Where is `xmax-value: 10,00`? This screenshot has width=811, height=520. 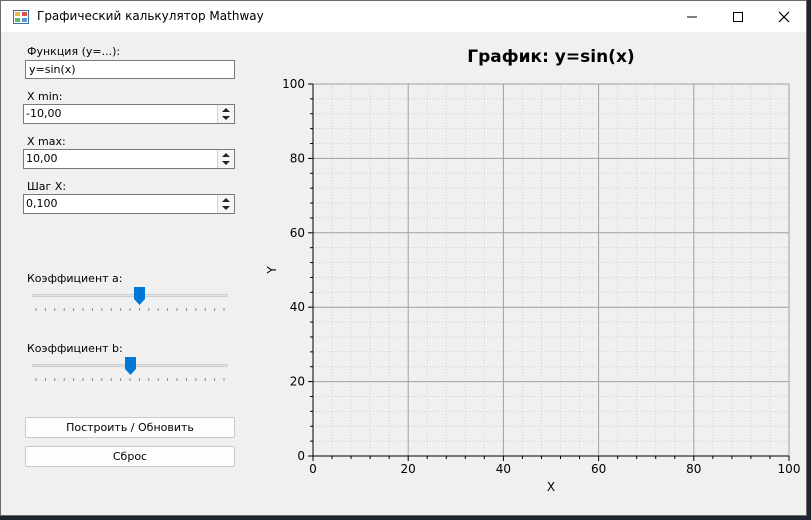
xmax-value: 10,00 is located at coordinates (42, 158).